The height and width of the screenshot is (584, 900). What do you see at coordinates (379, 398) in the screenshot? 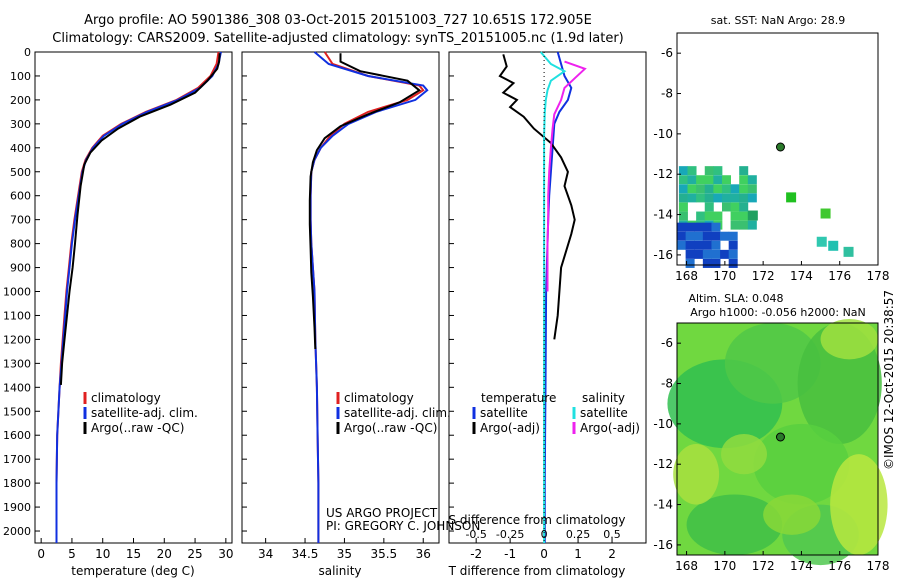
I see `legend-clim-label: climatology` at bounding box center [379, 398].